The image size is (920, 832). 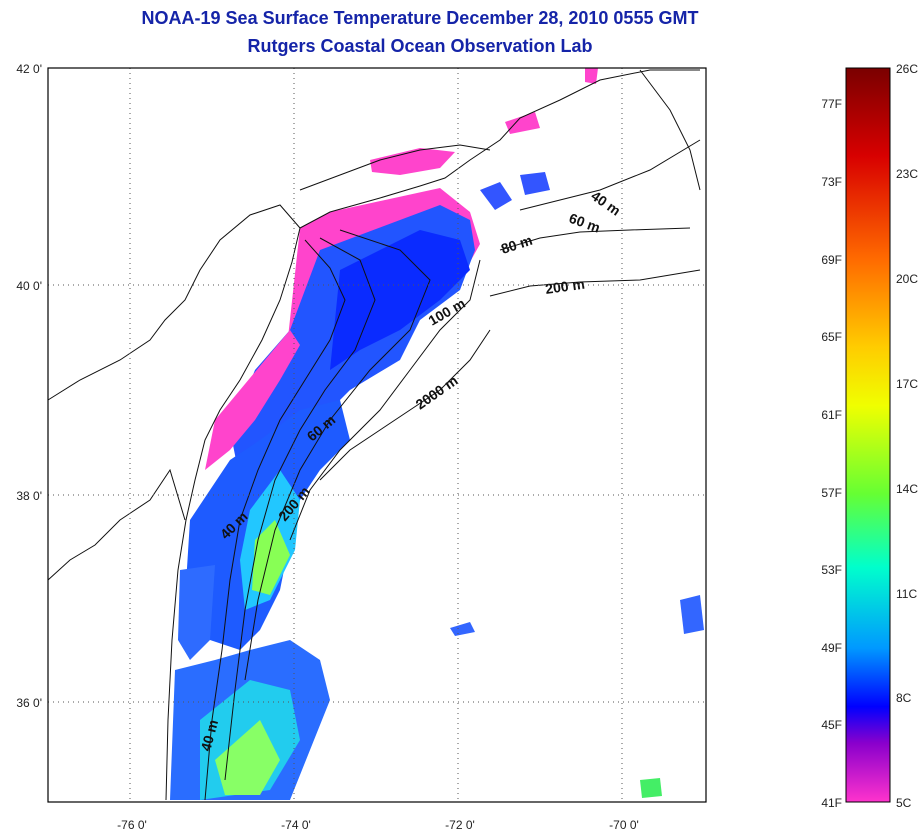 What do you see at coordinates (132, 825) in the screenshot?
I see `lon-label-76: -76 0'` at bounding box center [132, 825].